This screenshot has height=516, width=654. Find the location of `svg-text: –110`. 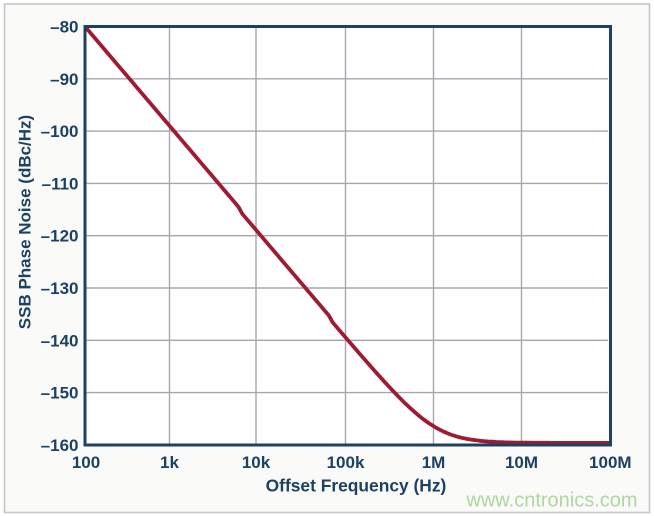

svg-text: –110 is located at coordinates (60, 183).